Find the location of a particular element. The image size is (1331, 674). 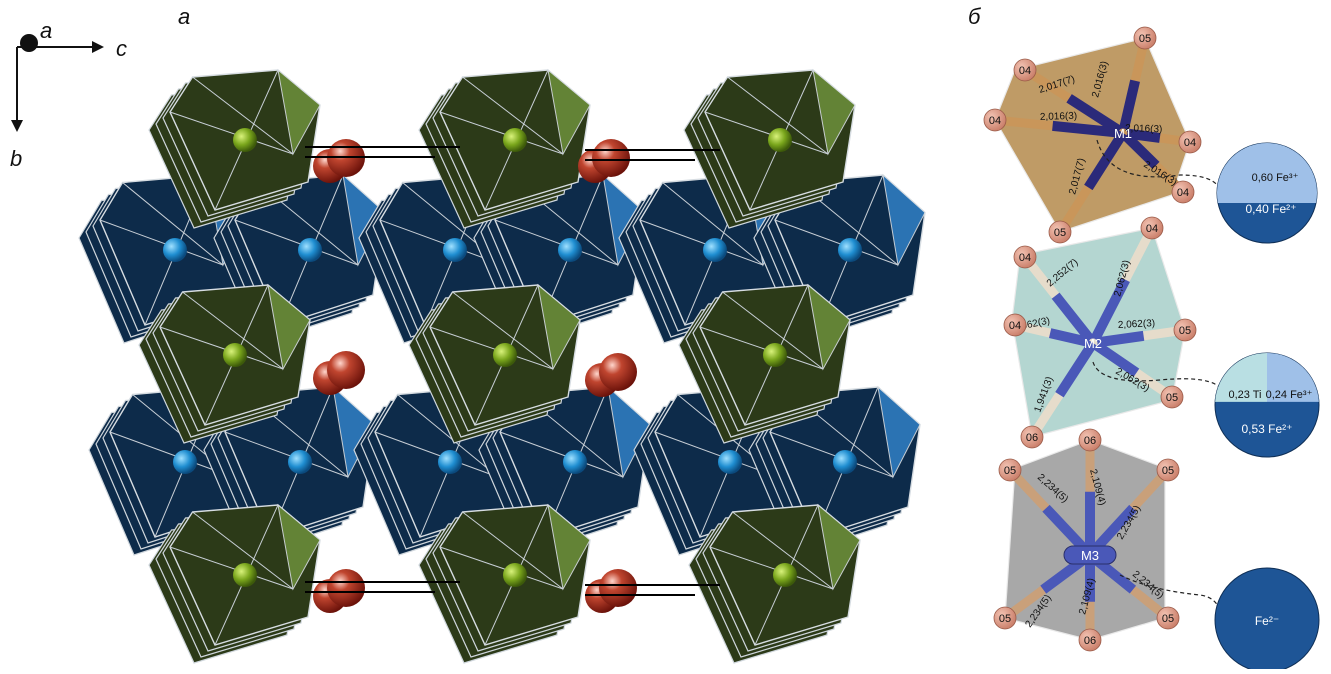

blue-octahedron-1-5-cation is located at coordinates (715, 250).